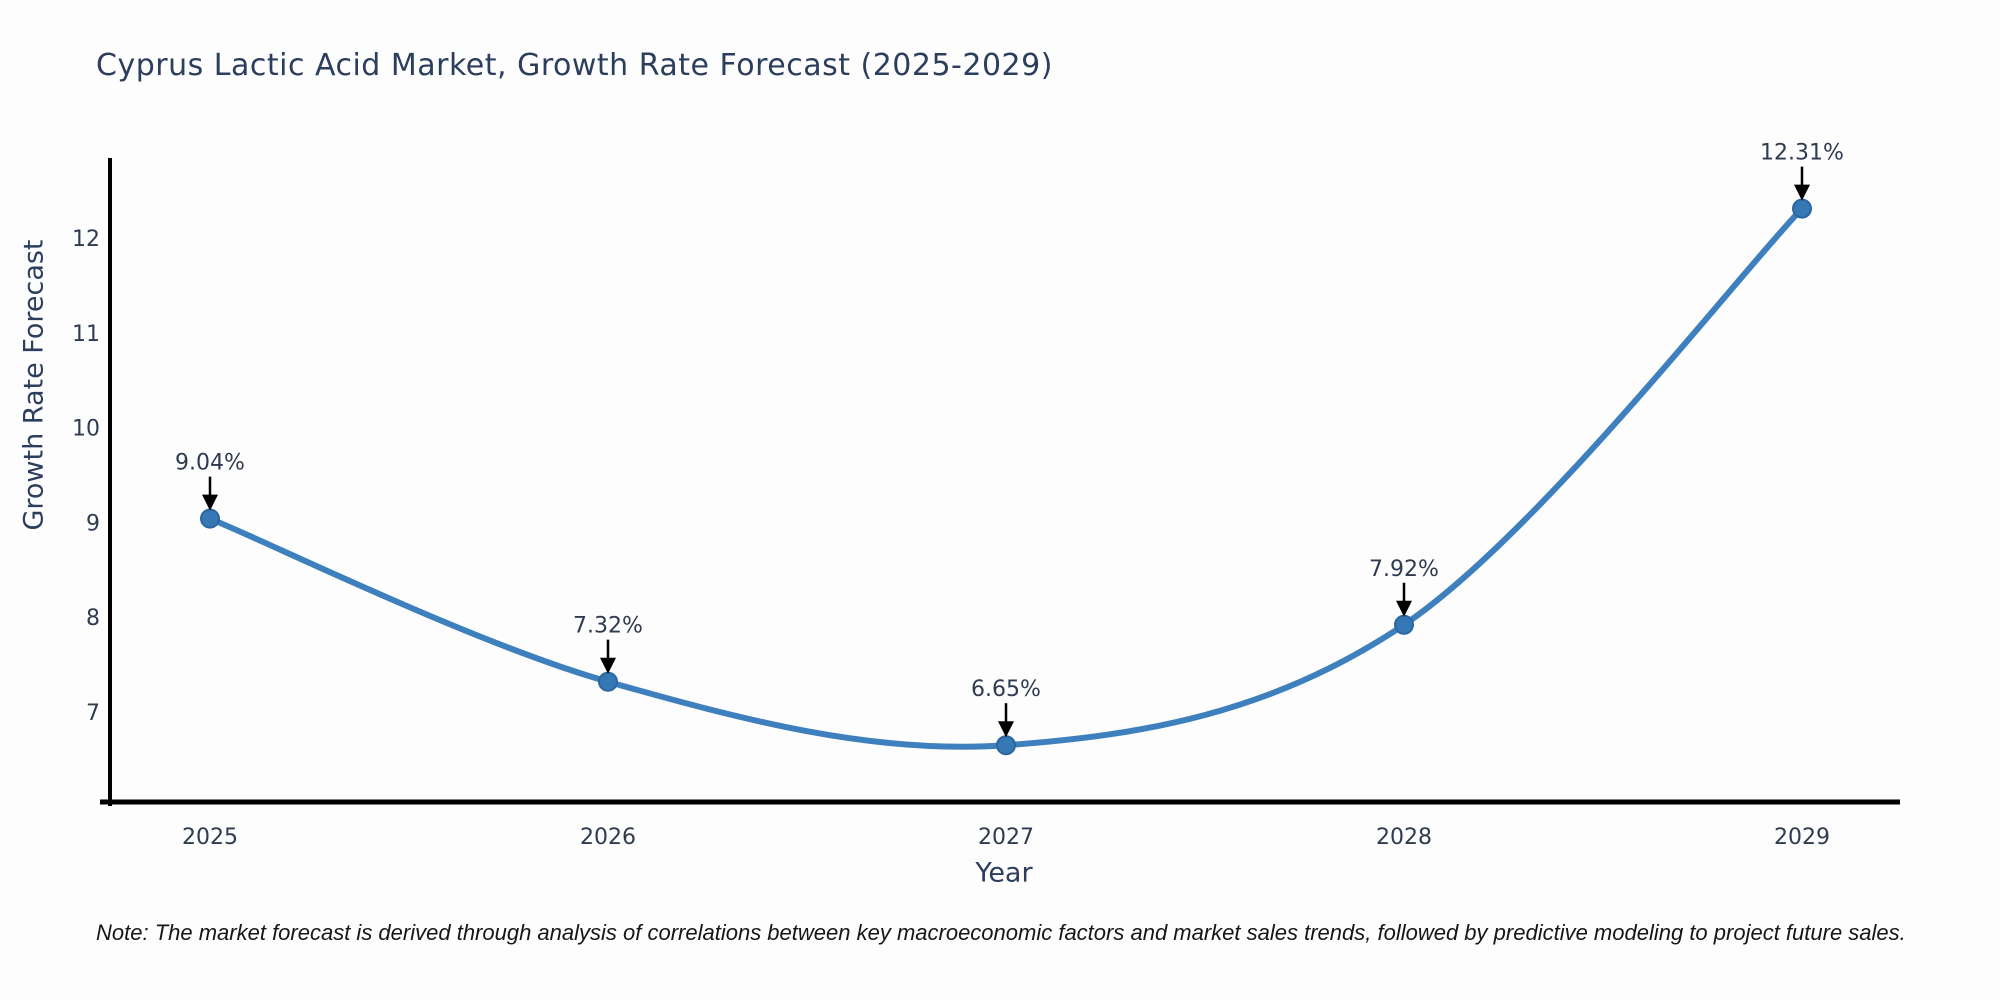 The width and height of the screenshot is (2000, 1000). What do you see at coordinates (608, 626) in the screenshot?
I see `data-point-label: 7.32%` at bounding box center [608, 626].